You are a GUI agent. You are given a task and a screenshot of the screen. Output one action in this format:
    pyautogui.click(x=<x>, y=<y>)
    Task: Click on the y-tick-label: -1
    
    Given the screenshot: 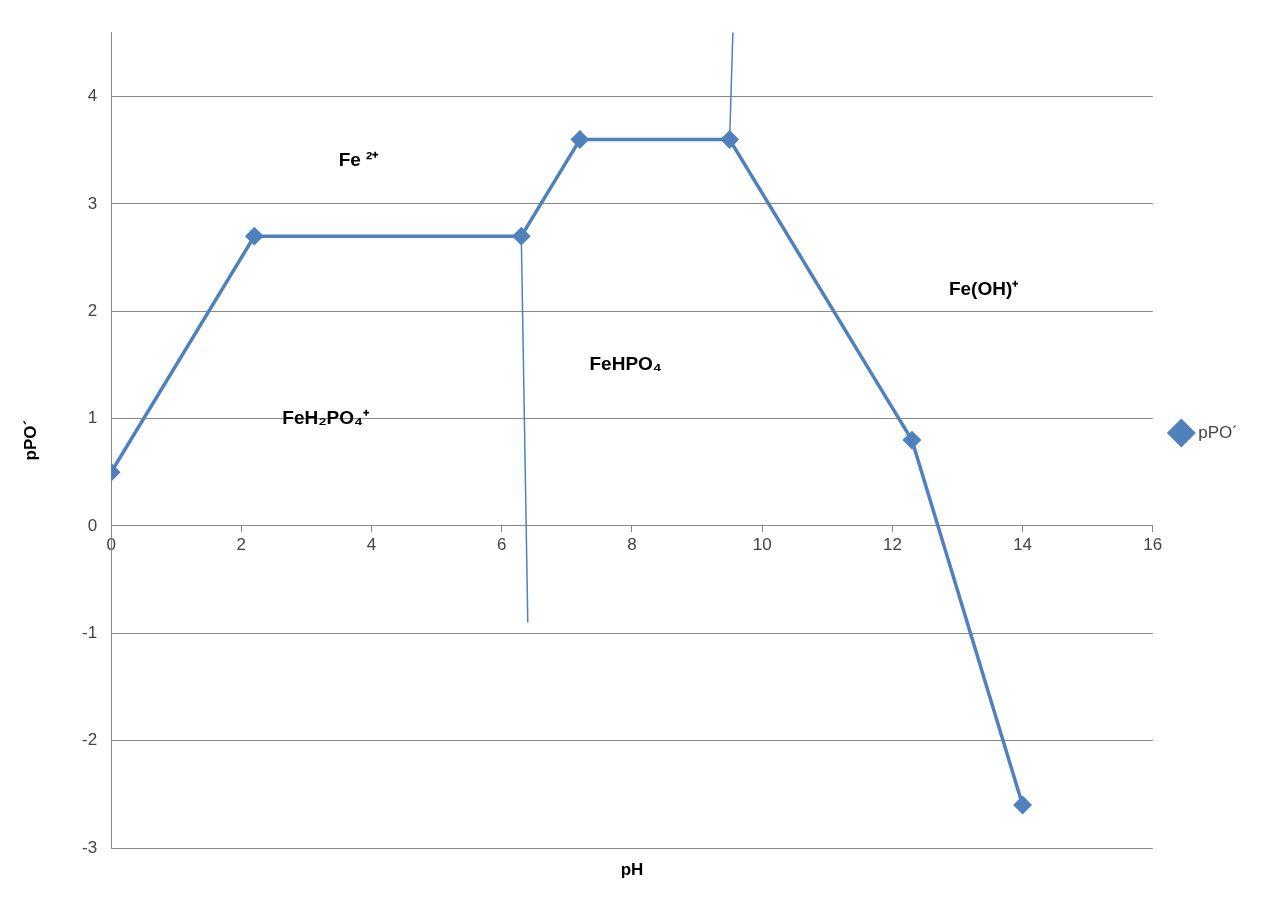 What is the action you would take?
    pyautogui.click(x=89, y=632)
    